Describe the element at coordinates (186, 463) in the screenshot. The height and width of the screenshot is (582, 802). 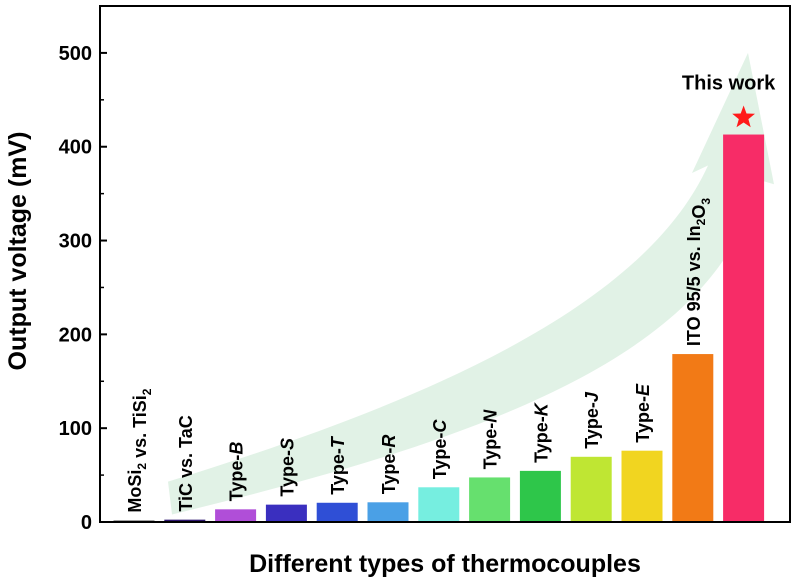
I see `bar-label-tic-vs-tac: TiC vs. TaC` at that location.